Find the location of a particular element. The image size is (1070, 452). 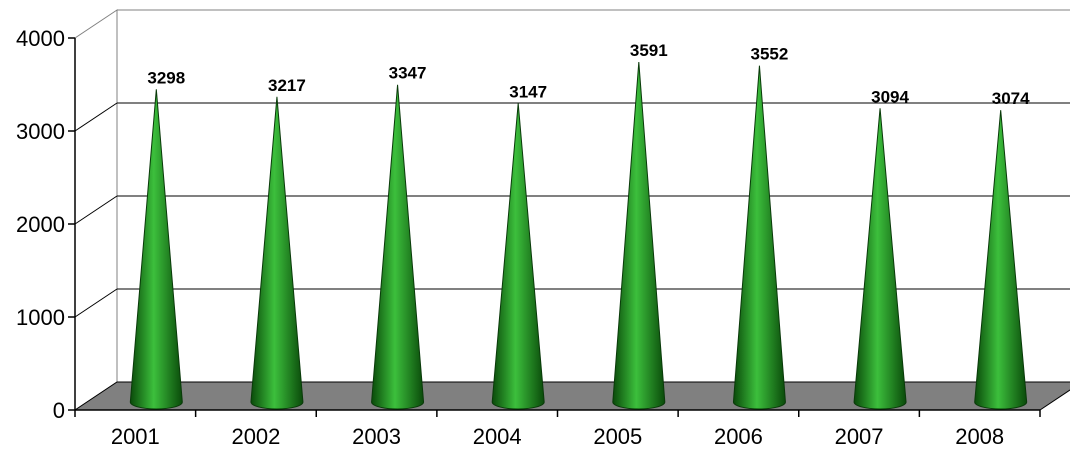

x-tick-label-2002: 2002 is located at coordinates (255, 435).